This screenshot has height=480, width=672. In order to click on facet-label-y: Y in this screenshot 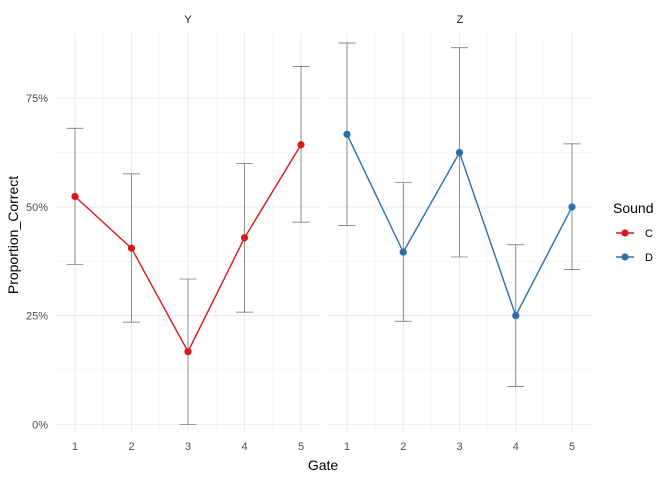, I will do `click(188, 20)`.